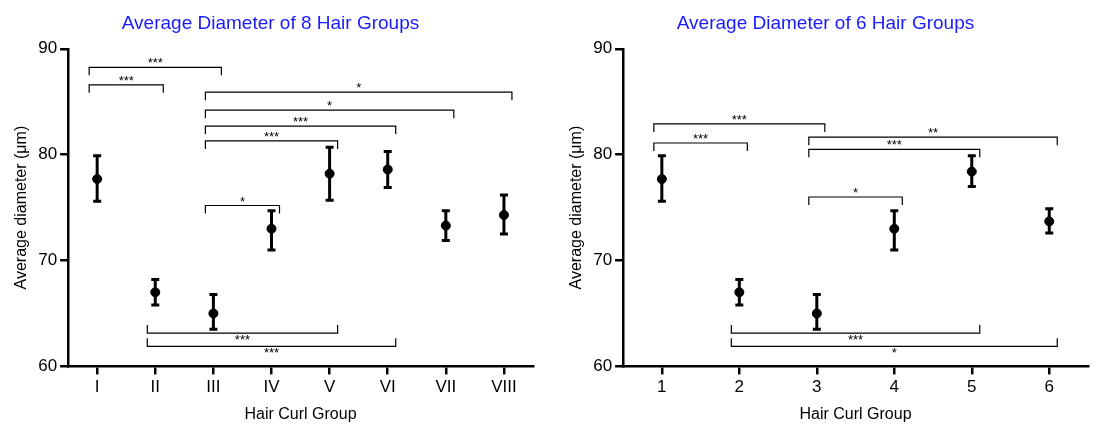 The image size is (1102, 439). I want to click on x-tick-label: 6, so click(1049, 387).